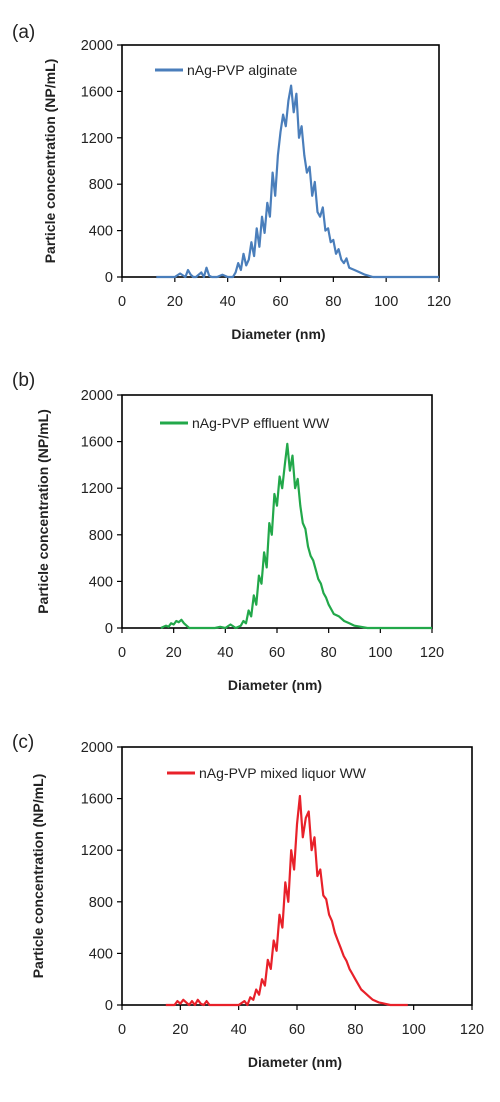 This screenshot has width=500, height=1102. Describe the element at coordinates (242, 70) in the screenshot. I see `legend-label: nAg-PVP alginate` at that location.